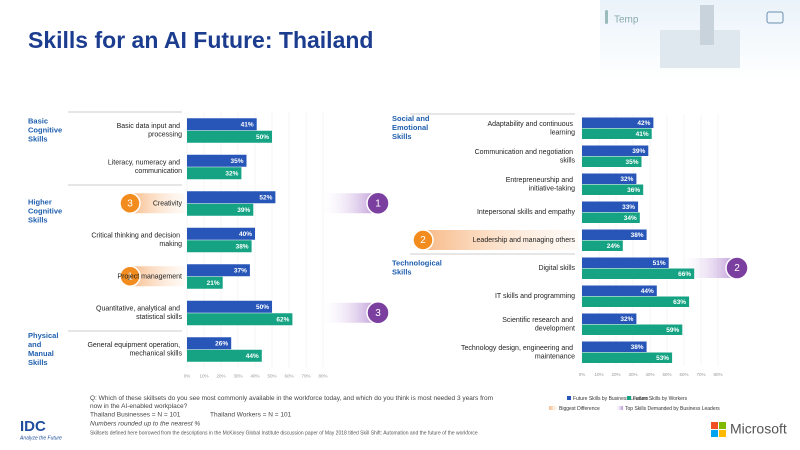 Image resolution: width=800 pixels, height=450 pixels. What do you see at coordinates (531, 129) in the screenshot?
I see `category-label: Adaptability and continuous learning` at bounding box center [531, 129].